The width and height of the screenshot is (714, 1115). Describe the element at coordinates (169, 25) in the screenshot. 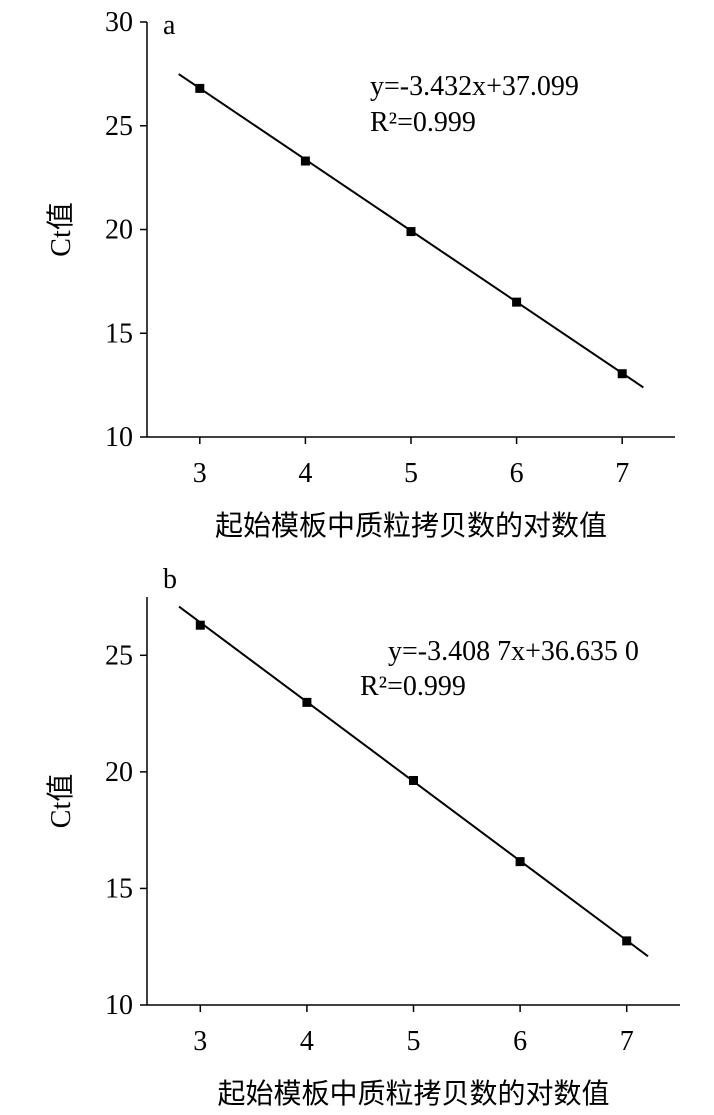

I see `panel-label: a` at that location.